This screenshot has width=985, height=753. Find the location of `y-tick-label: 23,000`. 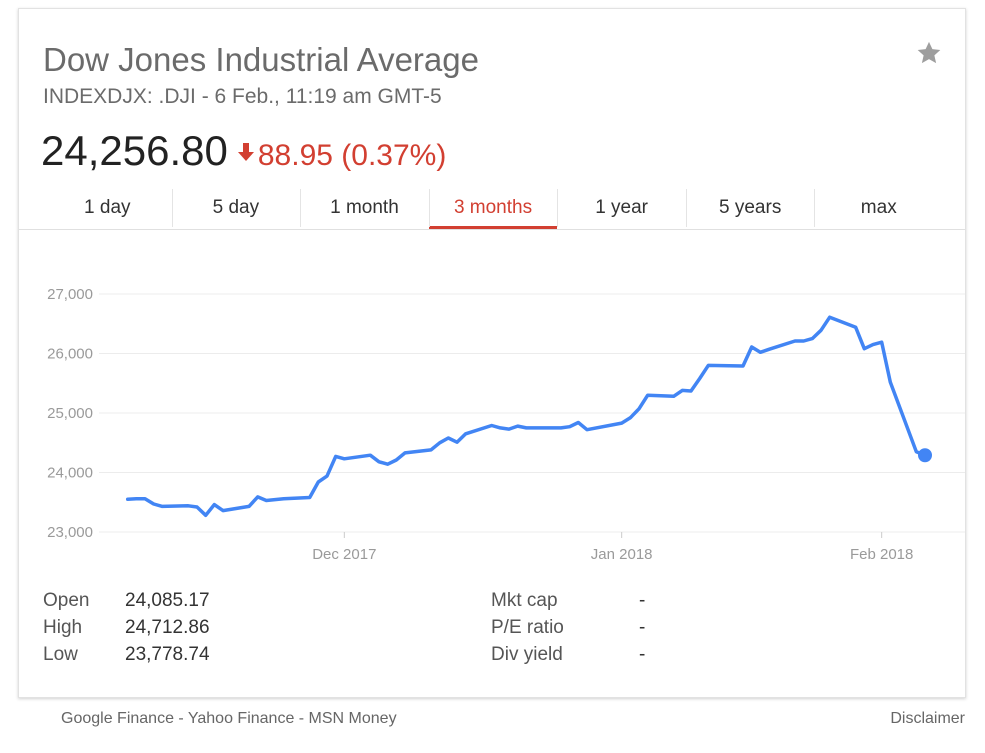

y-tick-label: 23,000 is located at coordinates (70, 532).